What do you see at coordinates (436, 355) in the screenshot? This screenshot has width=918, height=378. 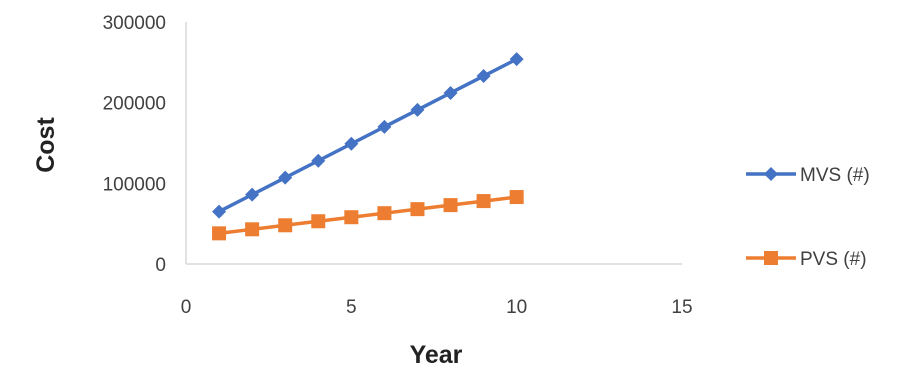 I see `x-axis-title: Year` at bounding box center [436, 355].